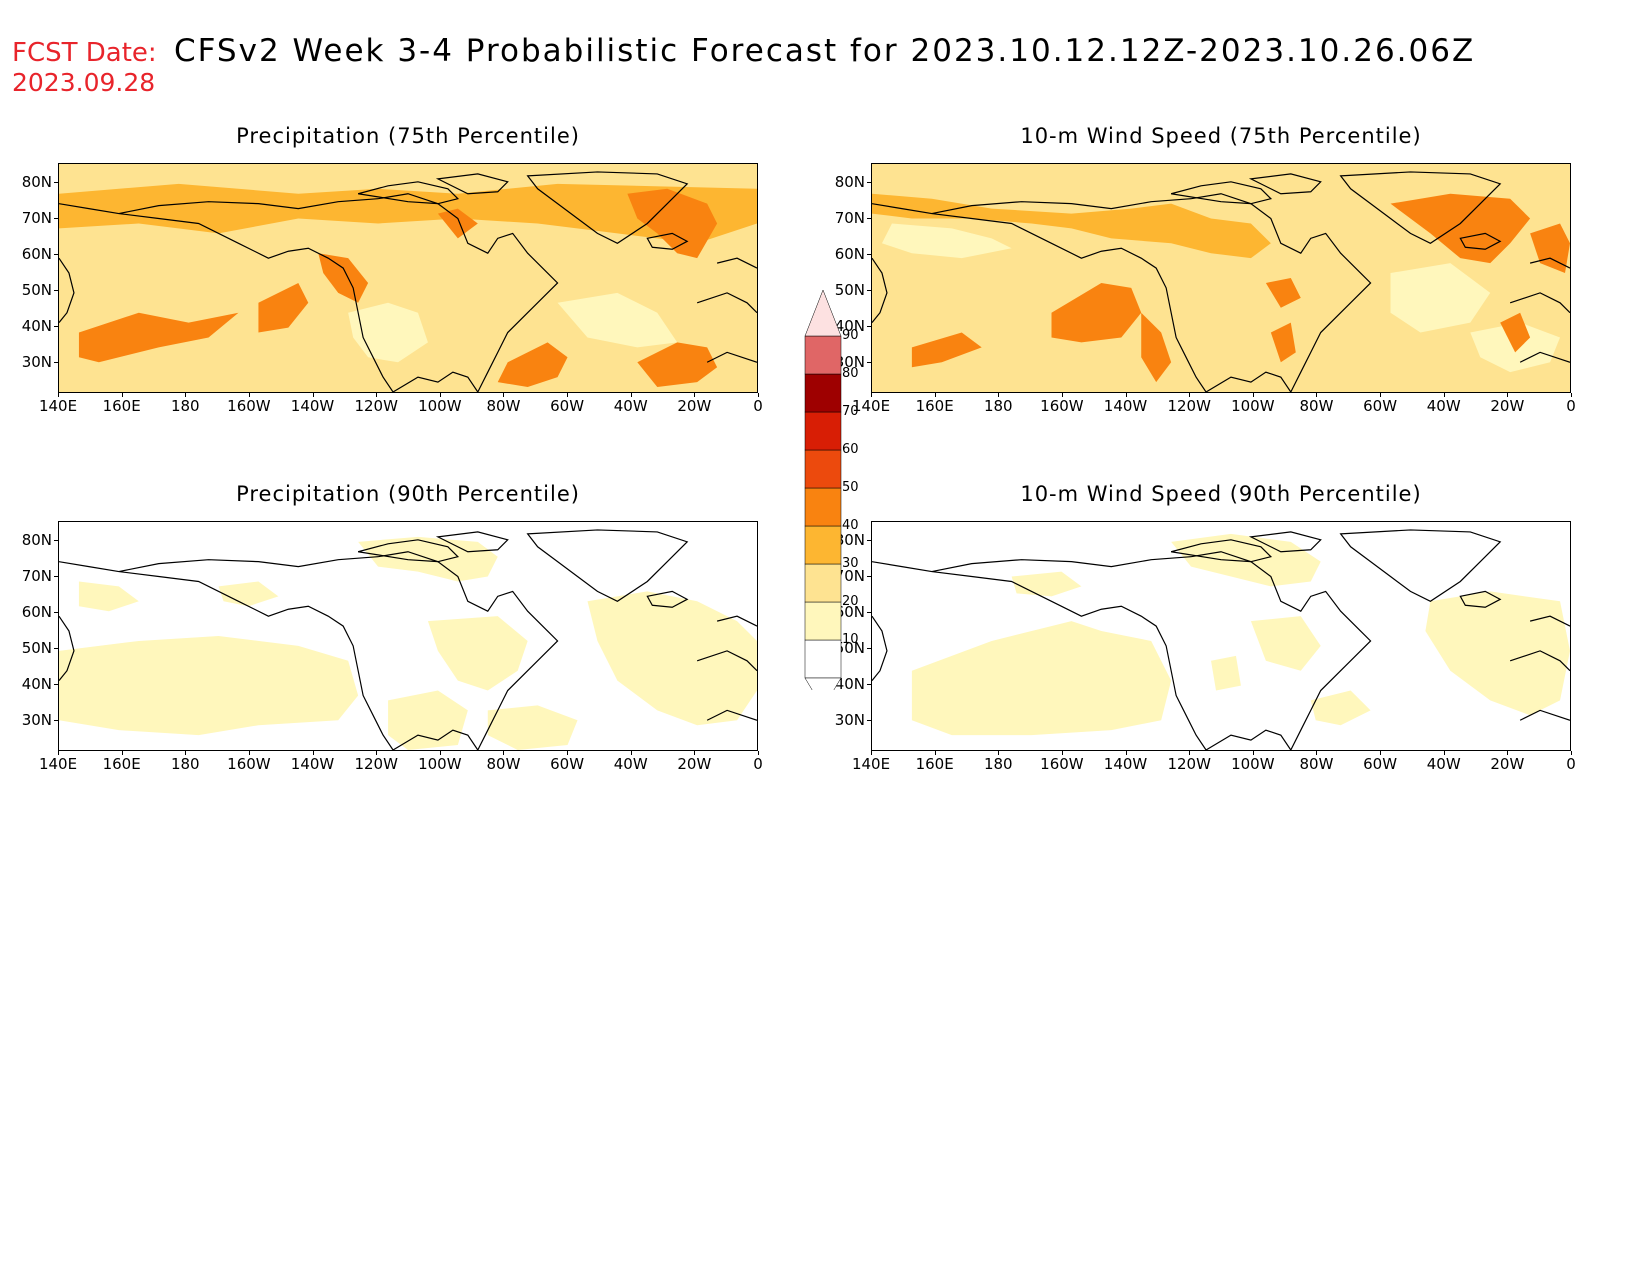  Describe the element at coordinates (850, 601) in the screenshot. I see `colorbar-level-label: 20` at that location.